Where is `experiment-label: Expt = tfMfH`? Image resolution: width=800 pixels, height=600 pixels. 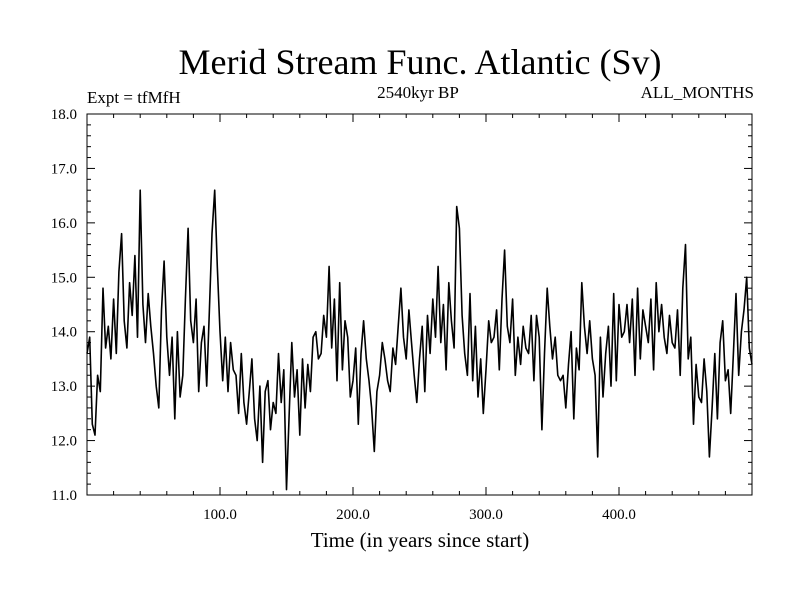 experiment-label: Expt = tfMfH is located at coordinates (134, 97).